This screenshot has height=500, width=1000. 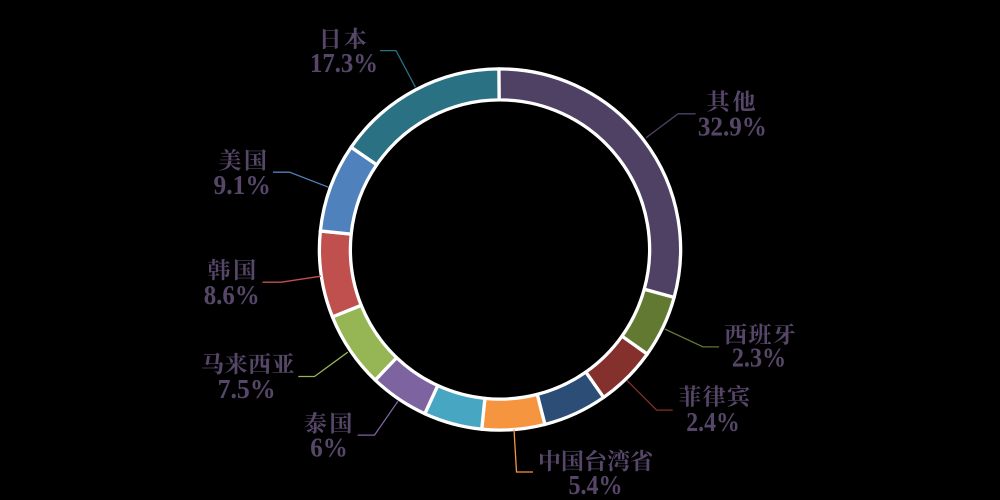 What do you see at coordinates (329, 447) in the screenshot?
I see `svg-text: 6%` at bounding box center [329, 447].